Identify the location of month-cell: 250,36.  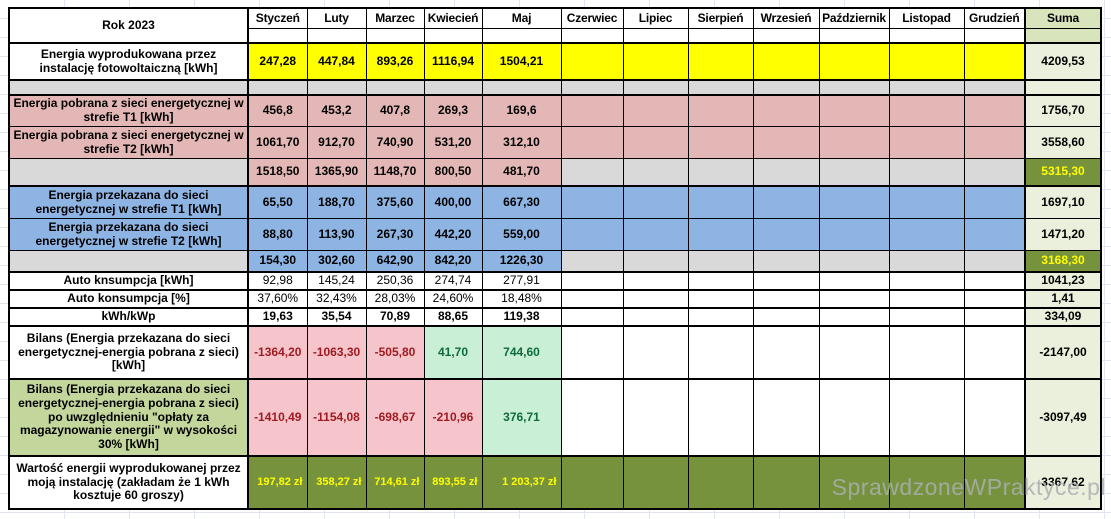
(395, 281).